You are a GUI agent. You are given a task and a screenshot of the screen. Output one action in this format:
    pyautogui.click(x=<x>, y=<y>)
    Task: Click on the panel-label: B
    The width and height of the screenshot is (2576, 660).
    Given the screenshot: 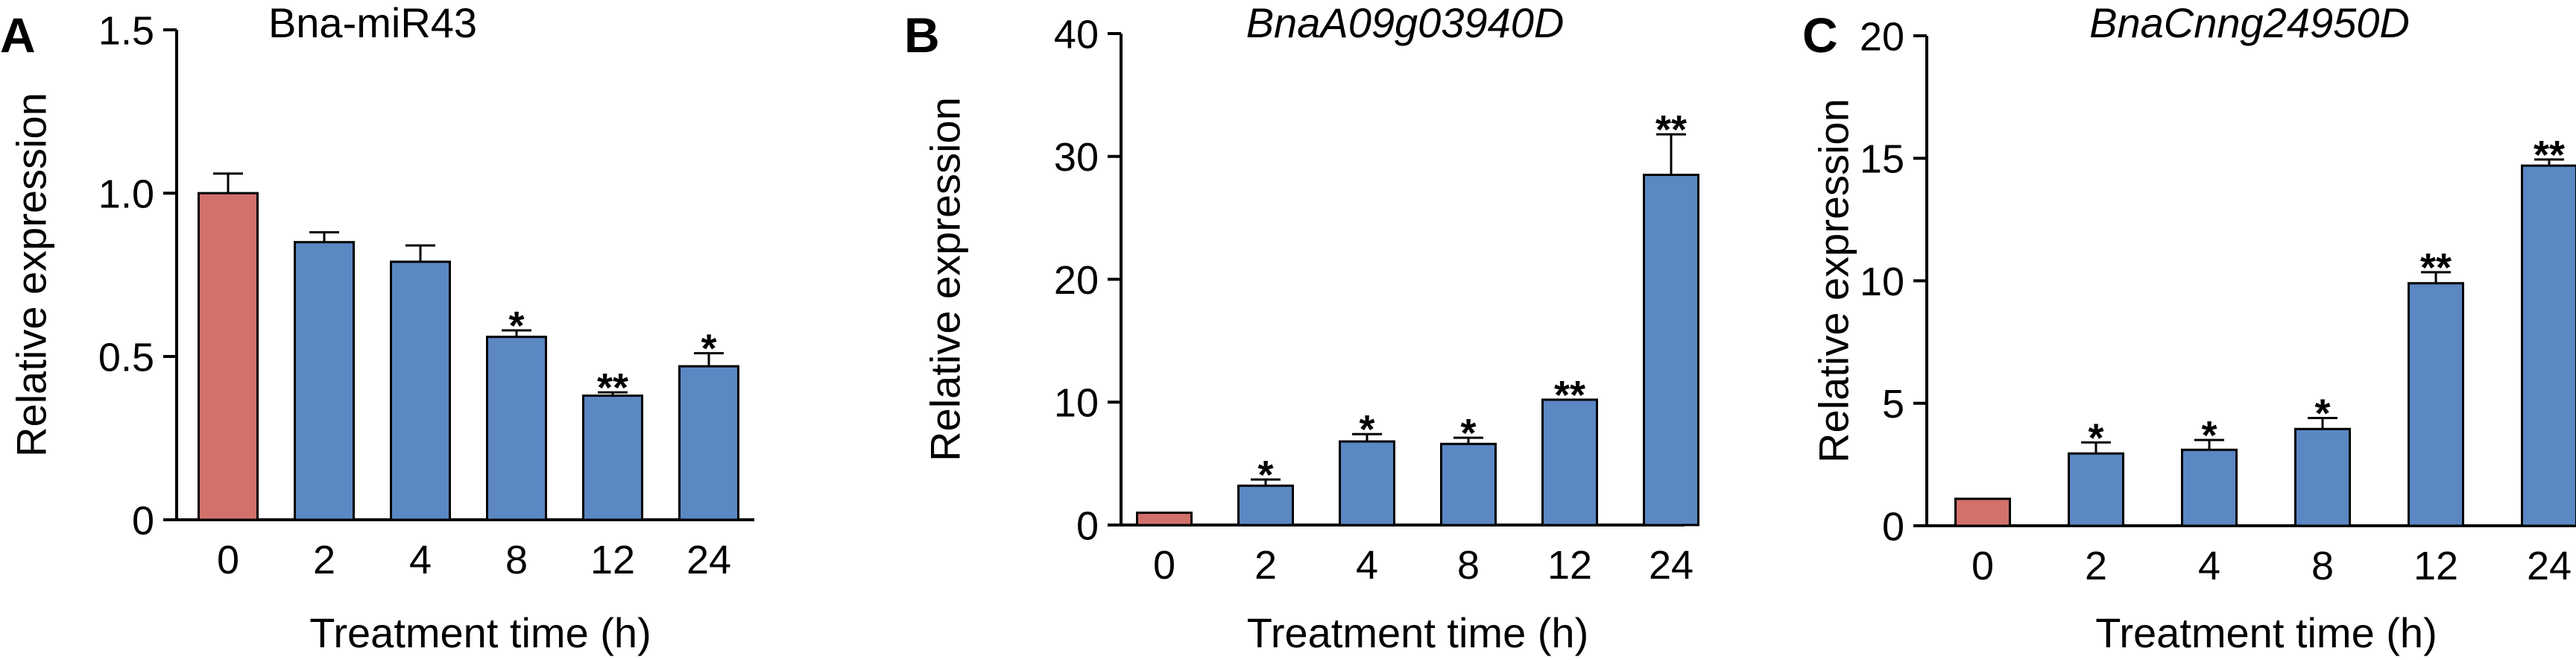 What is the action you would take?
    pyautogui.click(x=922, y=35)
    